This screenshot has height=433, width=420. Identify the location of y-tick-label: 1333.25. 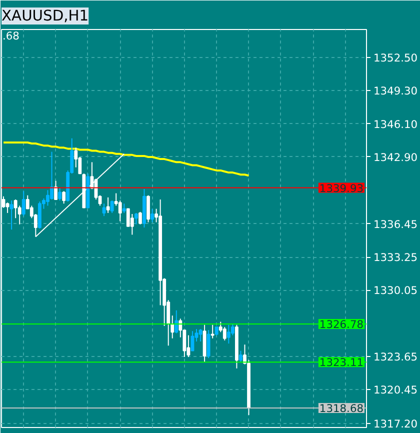
(396, 257).